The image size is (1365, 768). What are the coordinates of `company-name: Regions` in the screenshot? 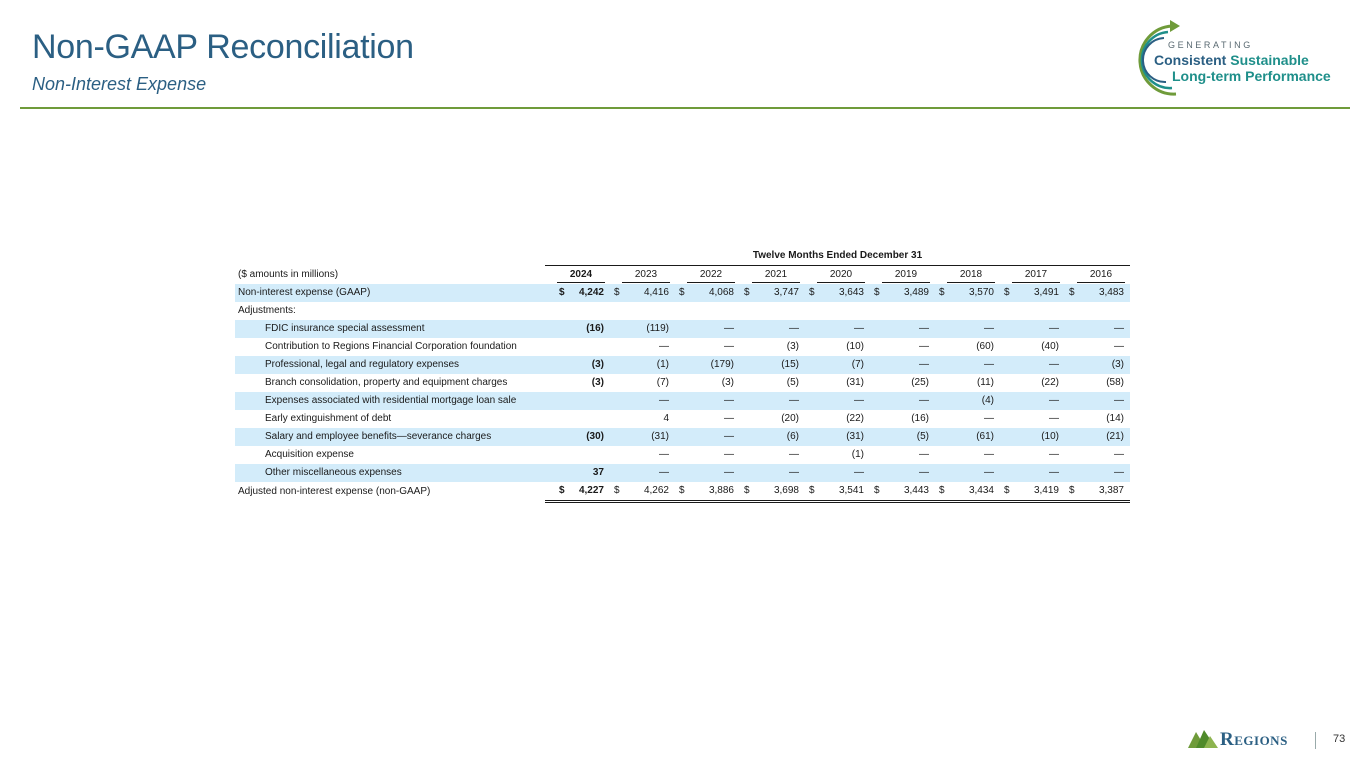 It's located at (1254, 739).